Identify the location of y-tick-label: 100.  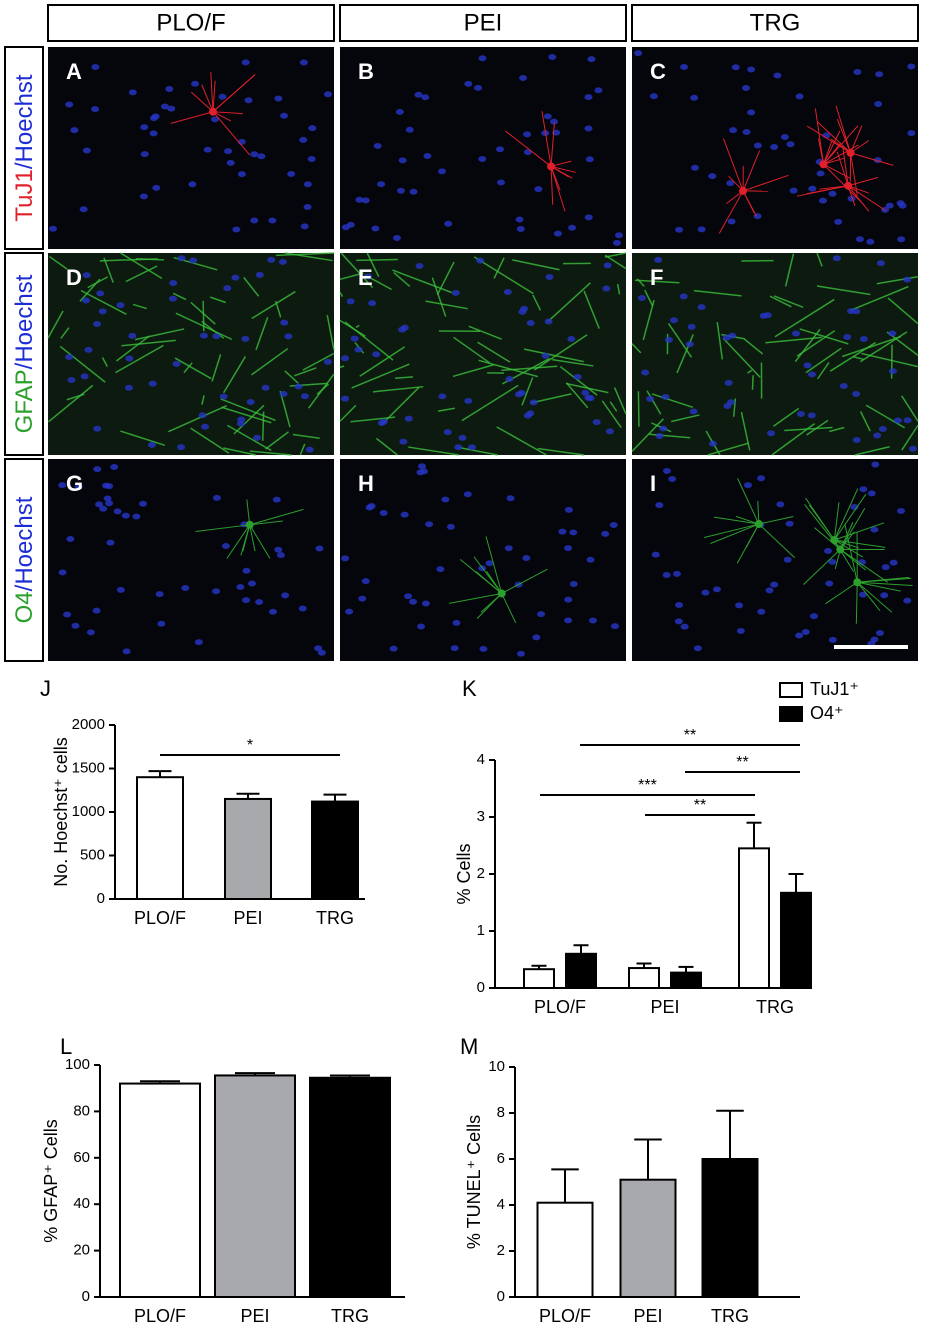
(77, 1064).